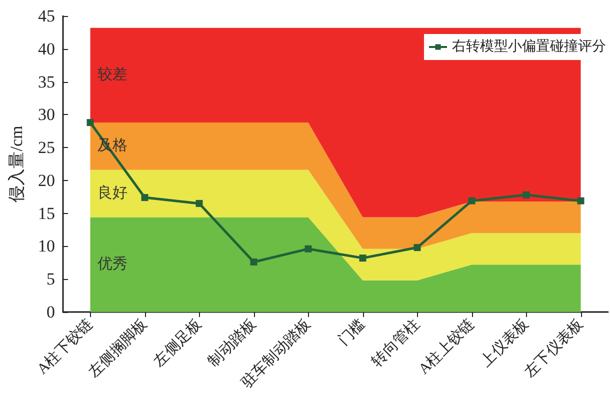 The image size is (610, 420). What do you see at coordinates (46, 213) in the screenshot?
I see `y-tick-label: 15` at bounding box center [46, 213].